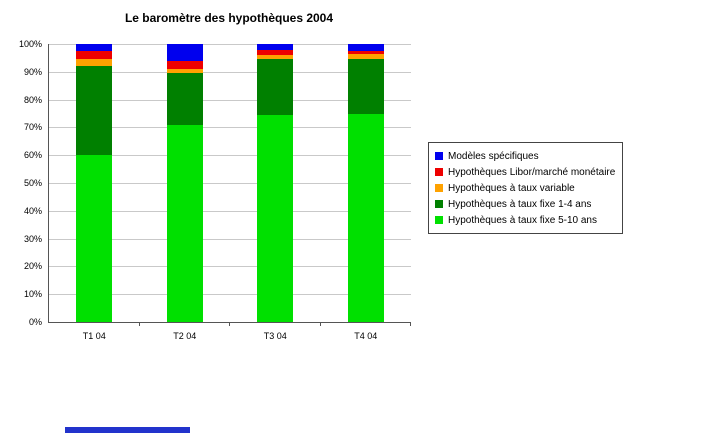 The width and height of the screenshot is (710, 436). Describe the element at coordinates (275, 336) in the screenshot. I see `x-category-label: T3 04` at that location.